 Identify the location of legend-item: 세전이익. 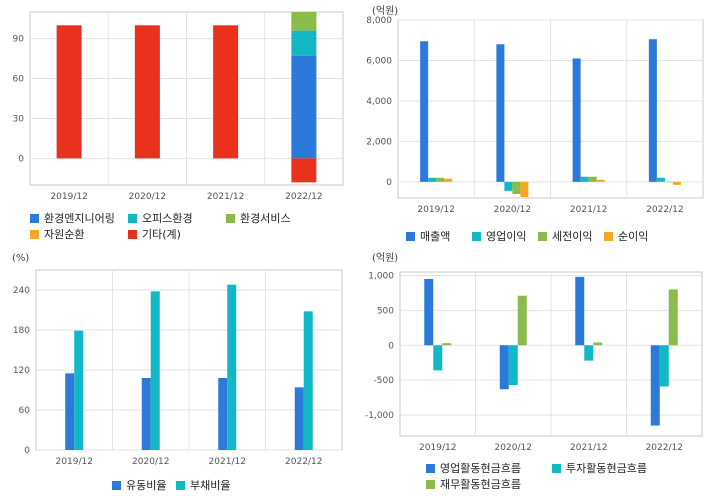
(565, 236).